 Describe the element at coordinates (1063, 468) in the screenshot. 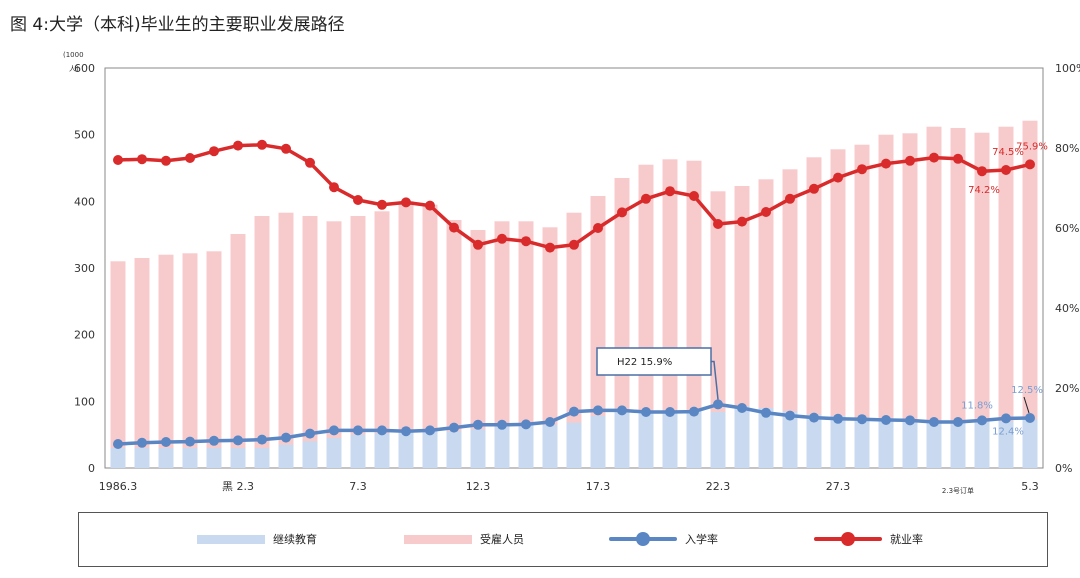

I see `y-right-tick-label: 0%` at that location.